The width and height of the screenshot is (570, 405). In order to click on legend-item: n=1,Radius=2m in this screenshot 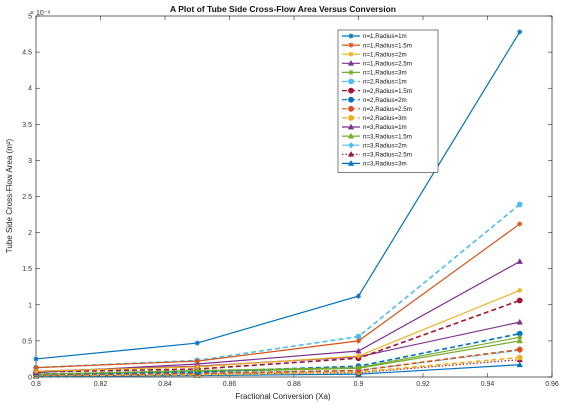, I will do `click(374, 54)`.